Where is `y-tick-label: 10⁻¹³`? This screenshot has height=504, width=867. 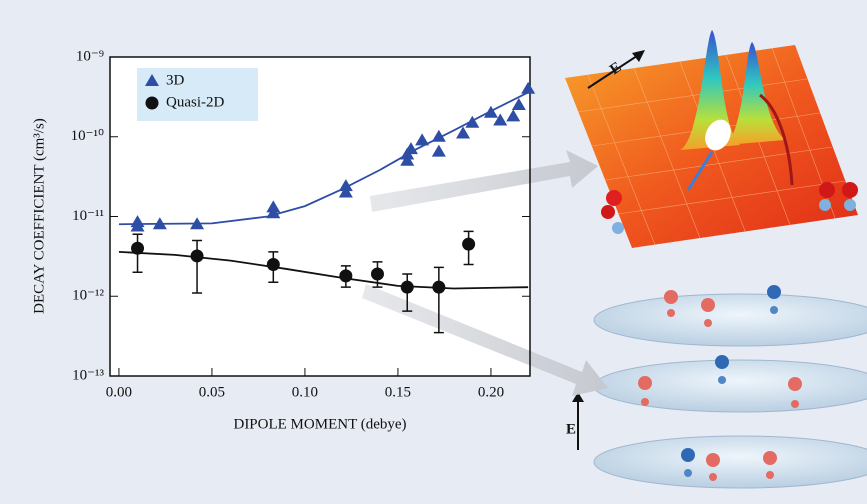
y-tick-label: 10⁻¹³ is located at coordinates (88, 375).